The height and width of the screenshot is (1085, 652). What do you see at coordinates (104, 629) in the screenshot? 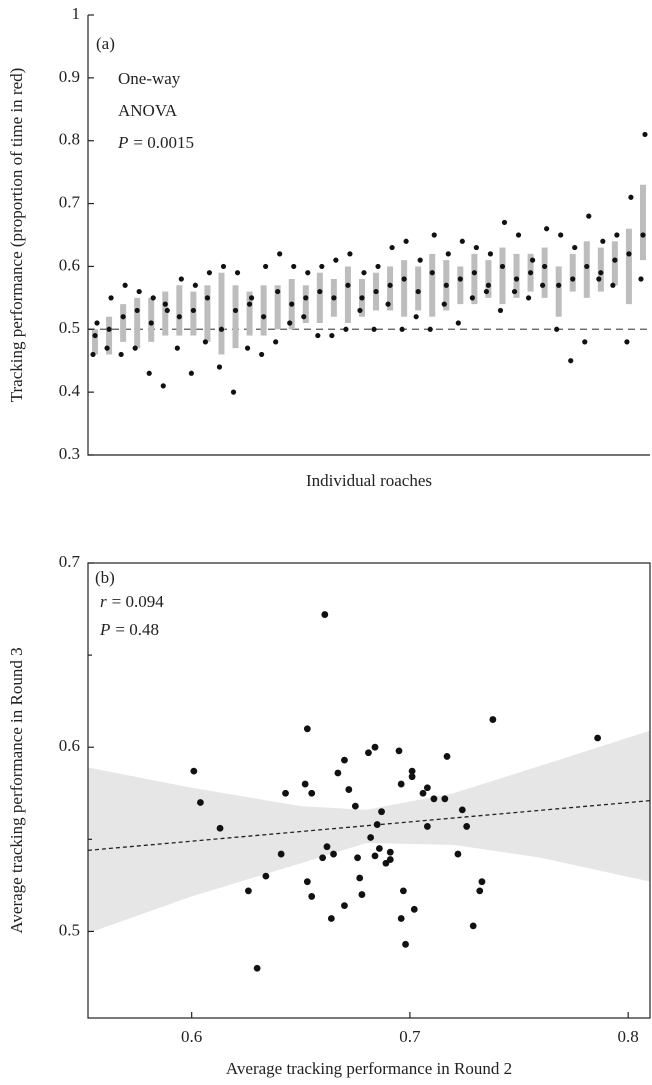
I see `stat-symbol: P` at bounding box center [104, 629].